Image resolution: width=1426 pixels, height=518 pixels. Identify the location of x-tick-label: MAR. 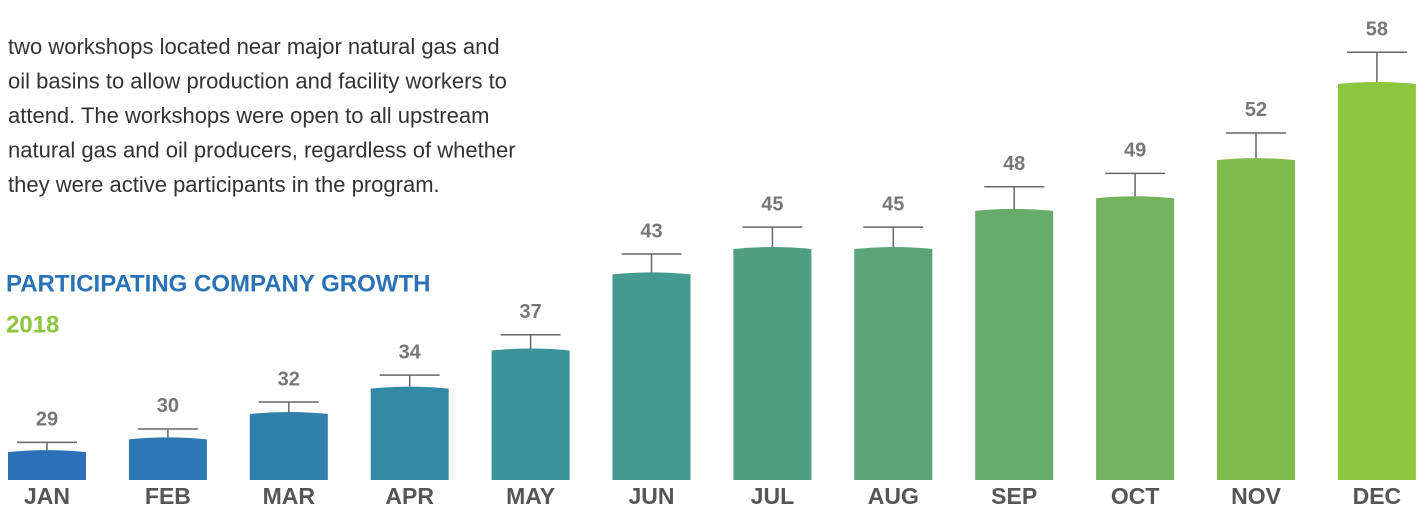
(289, 496).